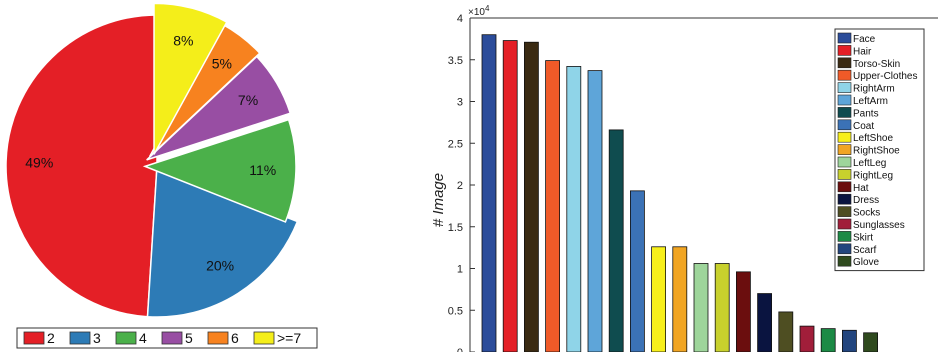 This screenshot has width=938, height=352. I want to click on pie-label-5: 7%, so click(248, 100).